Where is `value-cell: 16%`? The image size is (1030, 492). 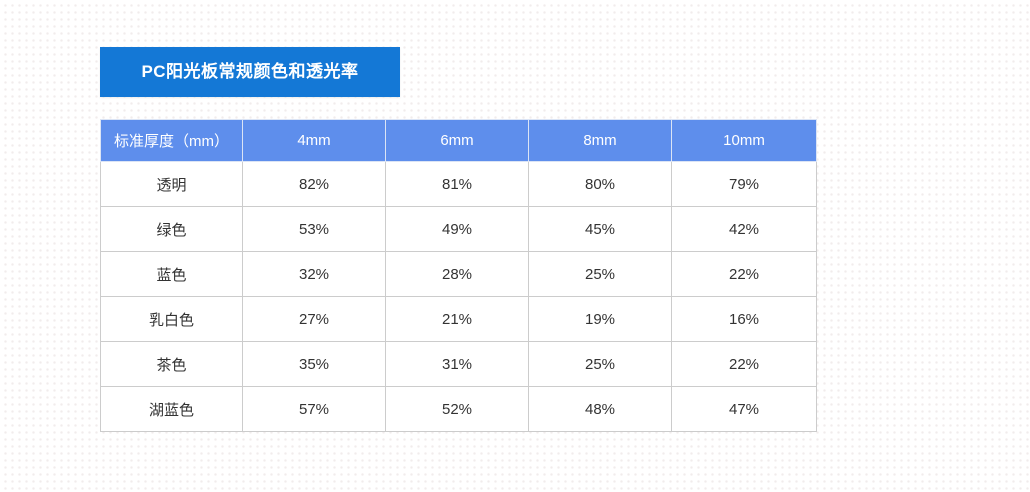
value-cell: 16% is located at coordinates (744, 319).